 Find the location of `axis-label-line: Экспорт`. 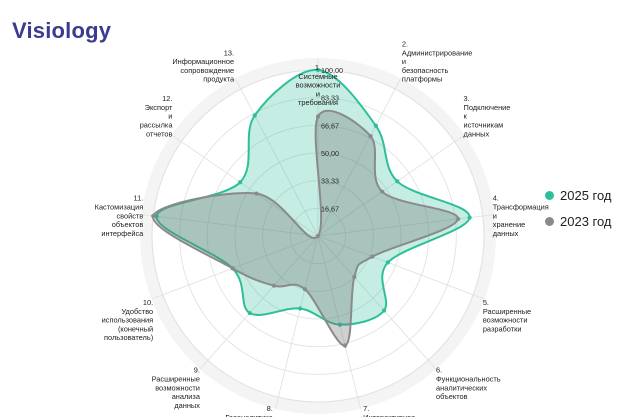

axis-label-line: Экспорт is located at coordinates (159, 107).